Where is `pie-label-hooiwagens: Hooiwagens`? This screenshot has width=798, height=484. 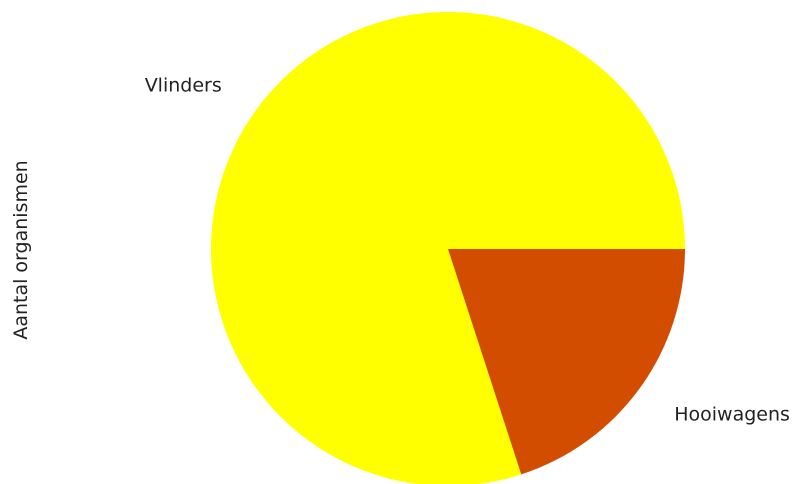 pie-label-hooiwagens: Hooiwagens is located at coordinates (732, 414).